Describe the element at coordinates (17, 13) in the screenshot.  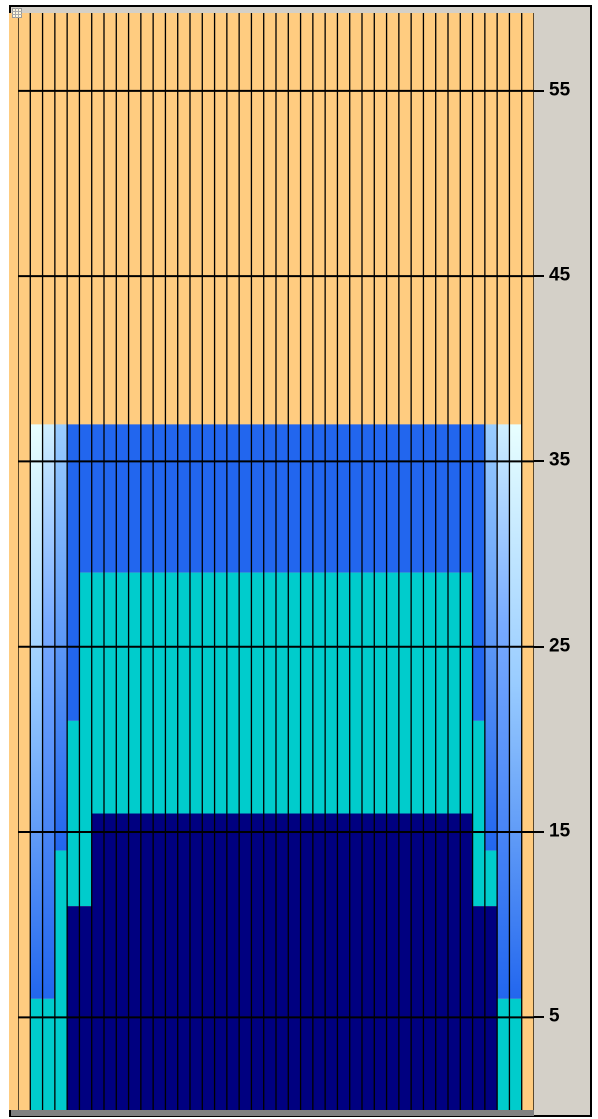
I see `grid-icon` at that location.